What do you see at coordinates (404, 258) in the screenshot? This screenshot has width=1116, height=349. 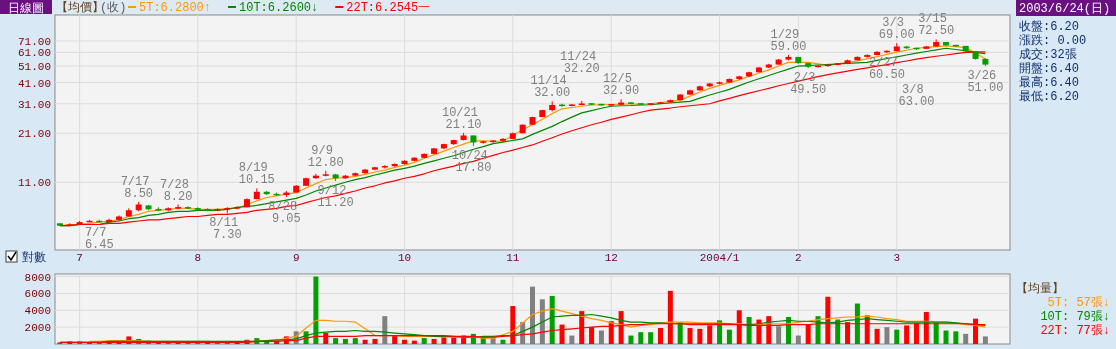 I see `x-tick-label: 10` at bounding box center [404, 258].